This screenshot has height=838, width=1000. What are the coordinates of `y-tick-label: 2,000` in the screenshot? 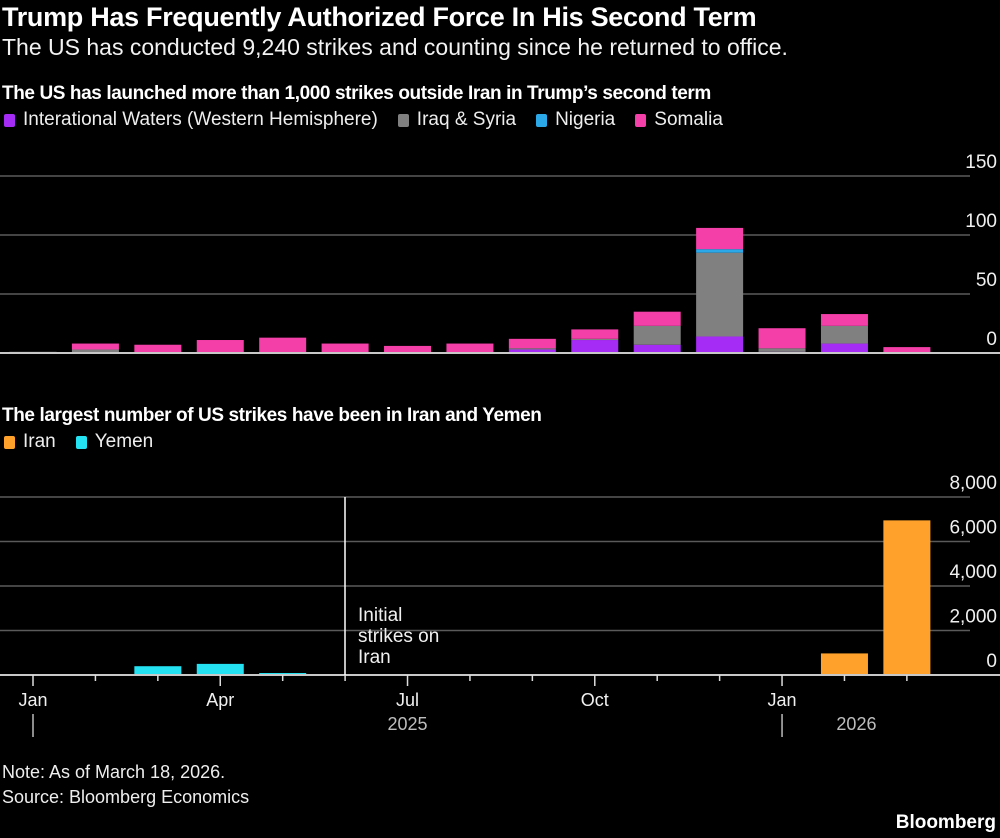 It's located at (973, 617).